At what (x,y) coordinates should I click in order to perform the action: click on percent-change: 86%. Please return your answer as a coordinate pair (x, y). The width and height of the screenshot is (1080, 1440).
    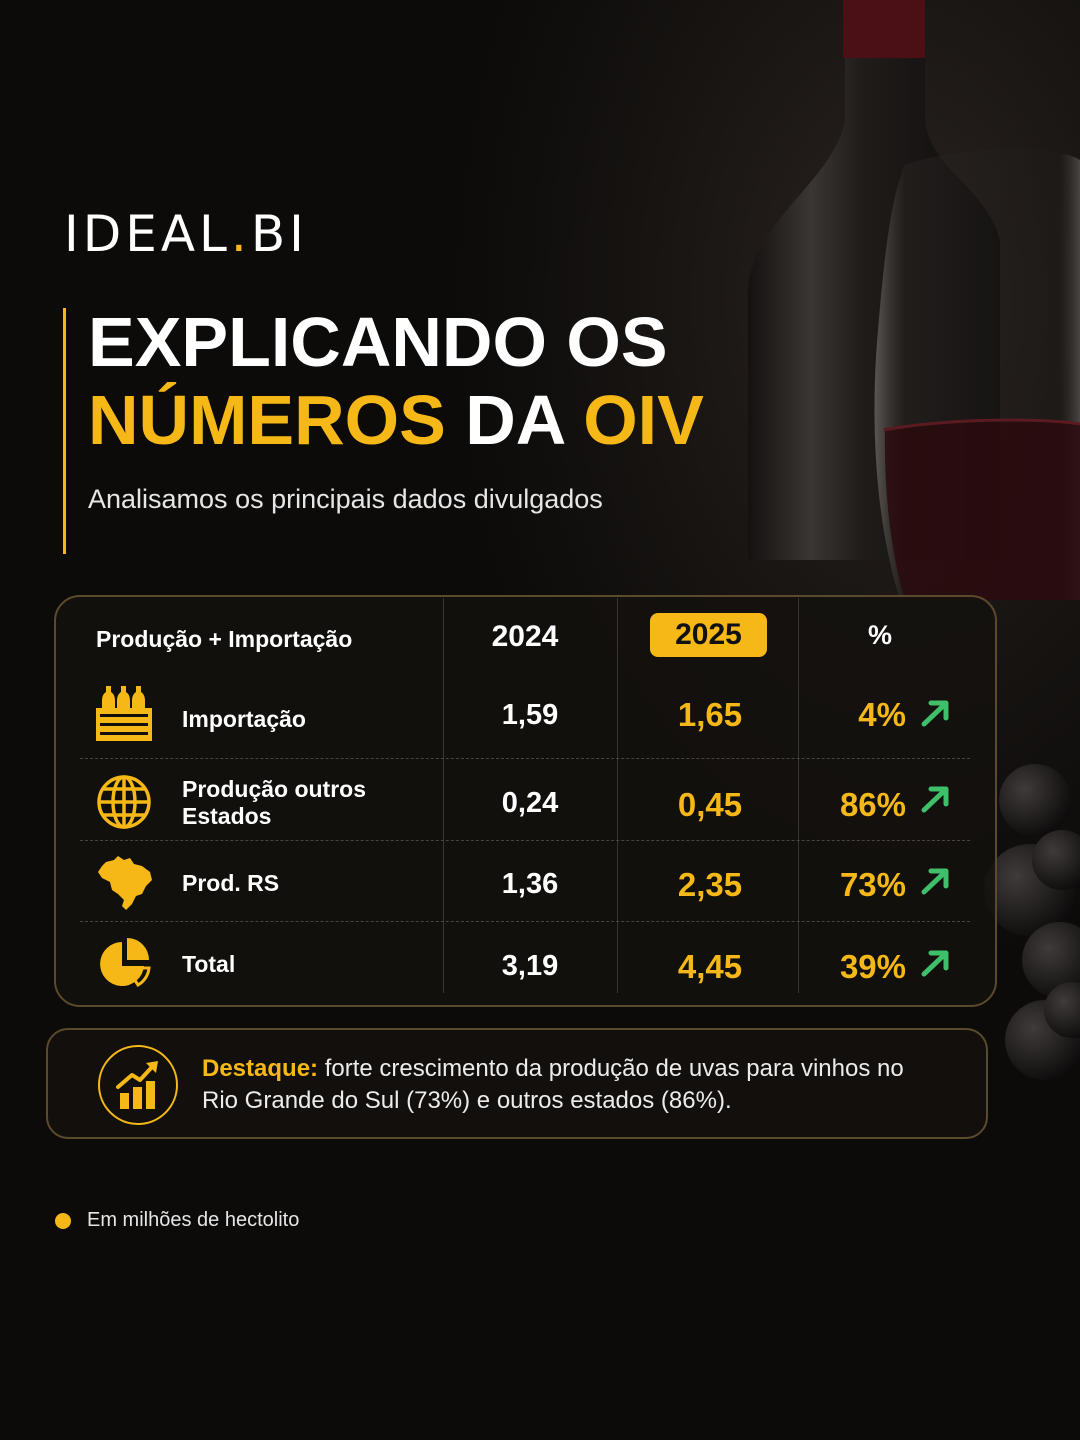
    Looking at the image, I should click on (872, 804).